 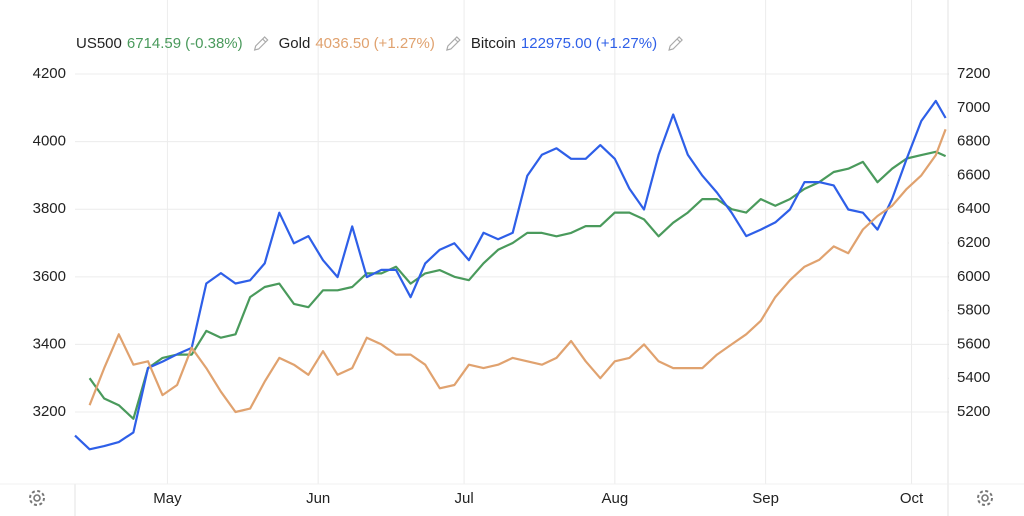 I want to click on legend-name: Bitcoin, so click(x=493, y=43).